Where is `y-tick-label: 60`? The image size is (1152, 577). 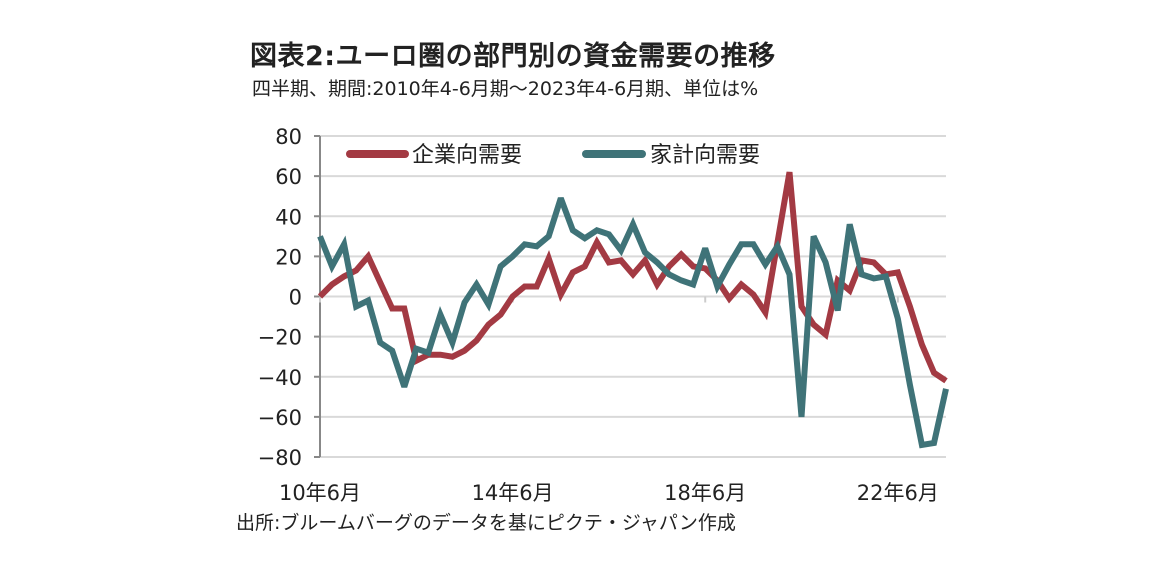 y-tick-label: 60 is located at coordinates (288, 177).